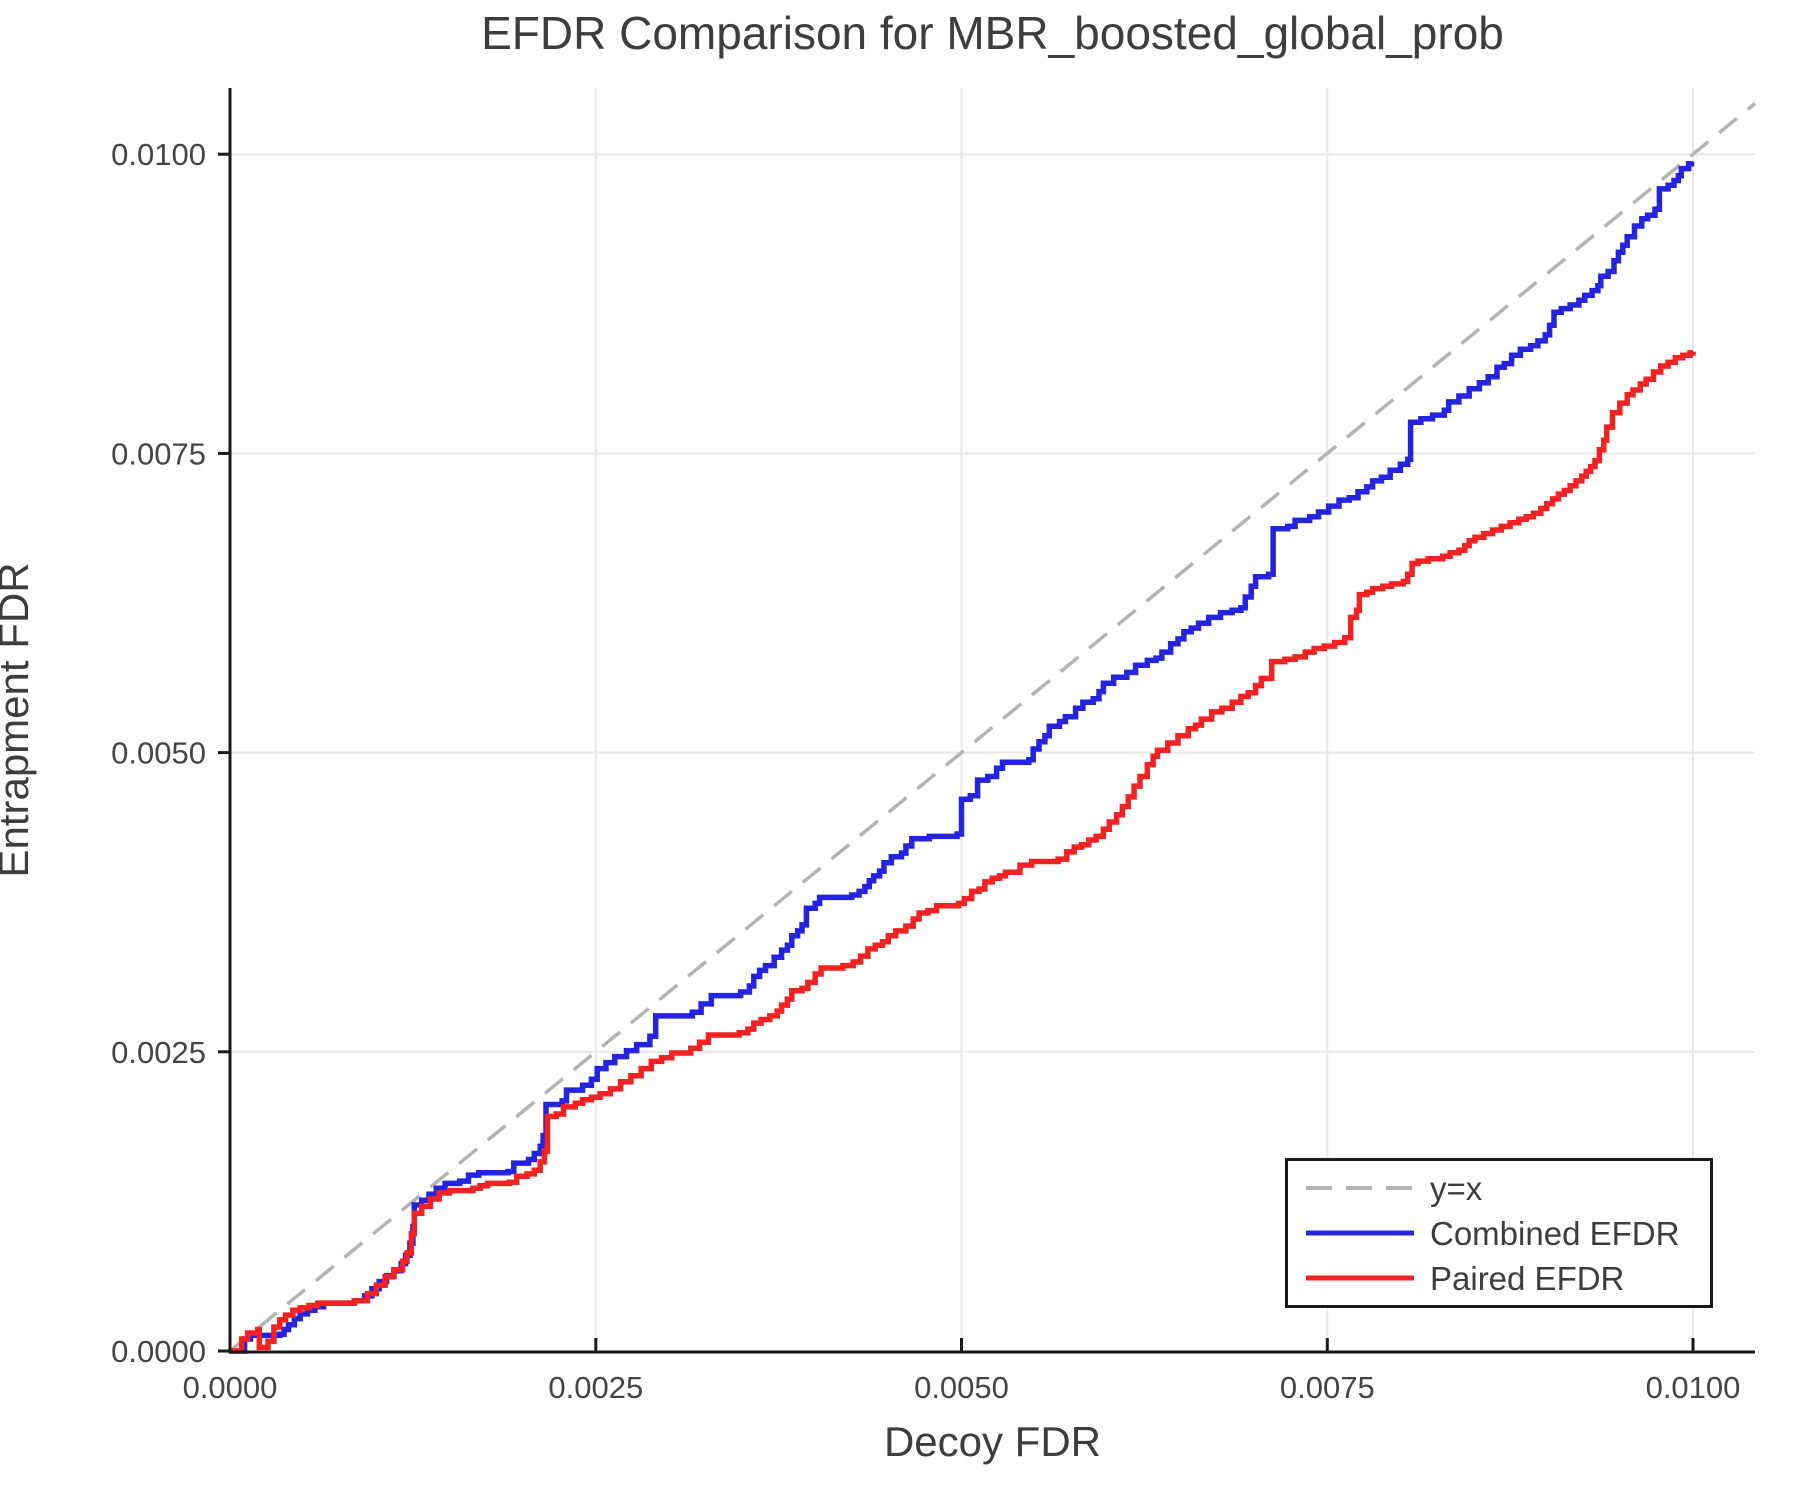 This screenshot has height=1500, width=1800. I want to click on x-tick-label: 0.0000, so click(230, 1387).